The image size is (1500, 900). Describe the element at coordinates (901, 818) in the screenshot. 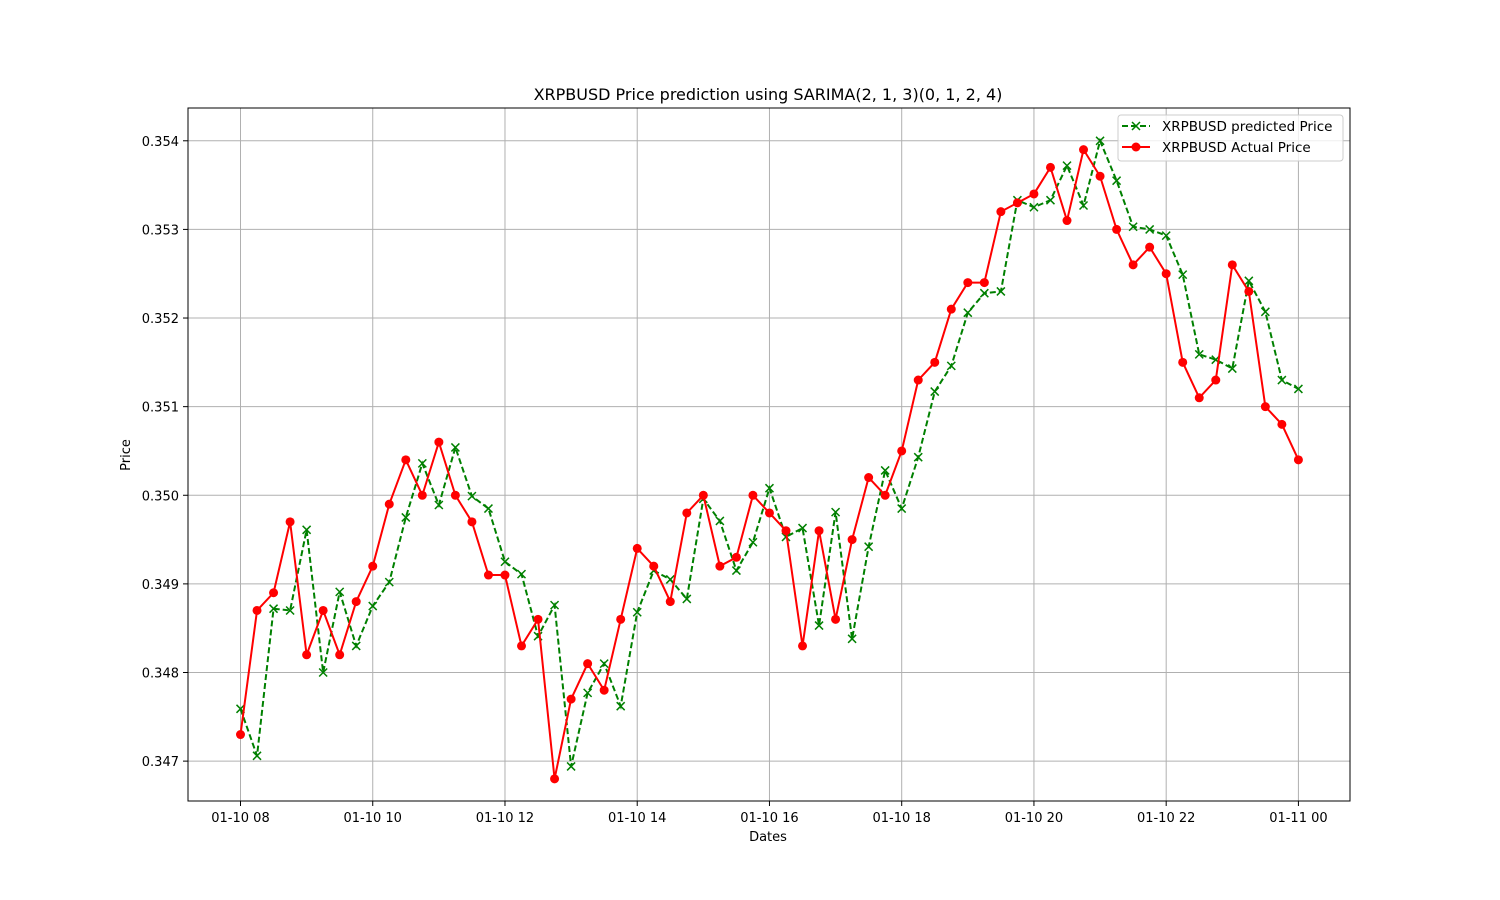

I see `x-tick-label: 01-10 18` at that location.